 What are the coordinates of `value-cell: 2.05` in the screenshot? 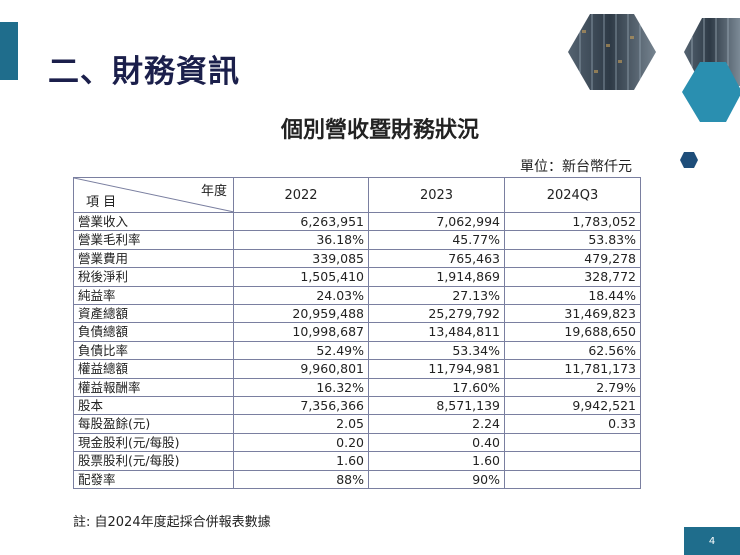 It's located at (301, 424).